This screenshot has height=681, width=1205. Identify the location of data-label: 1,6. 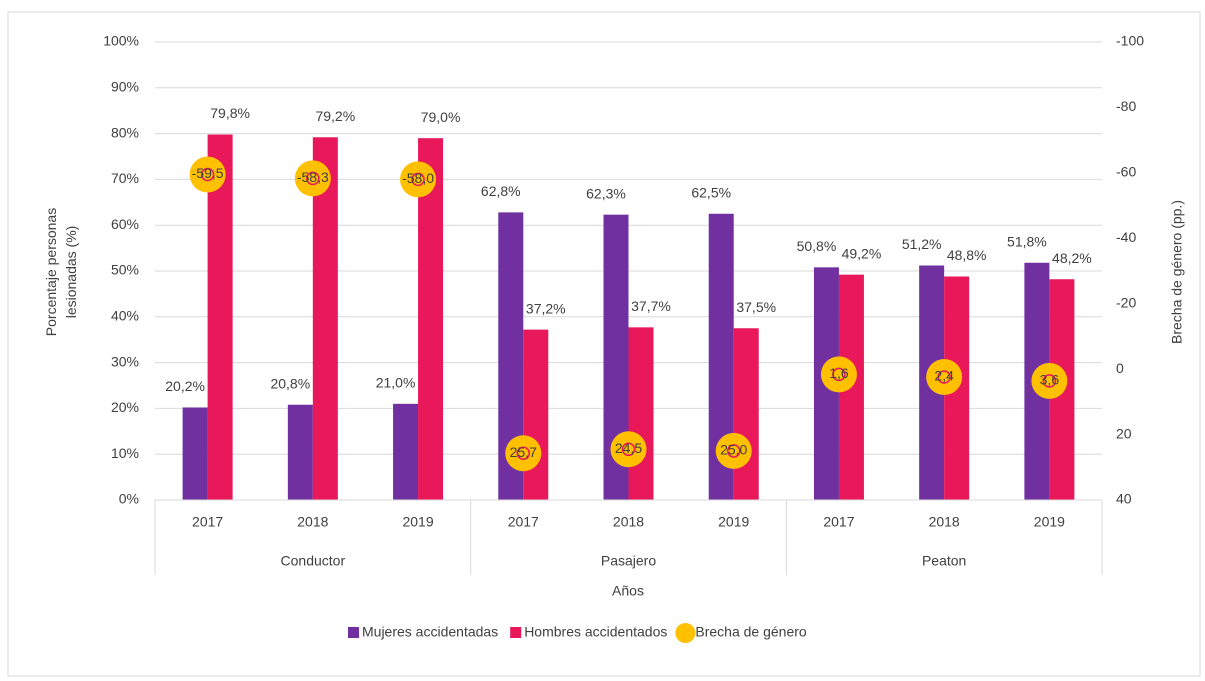
(839, 373).